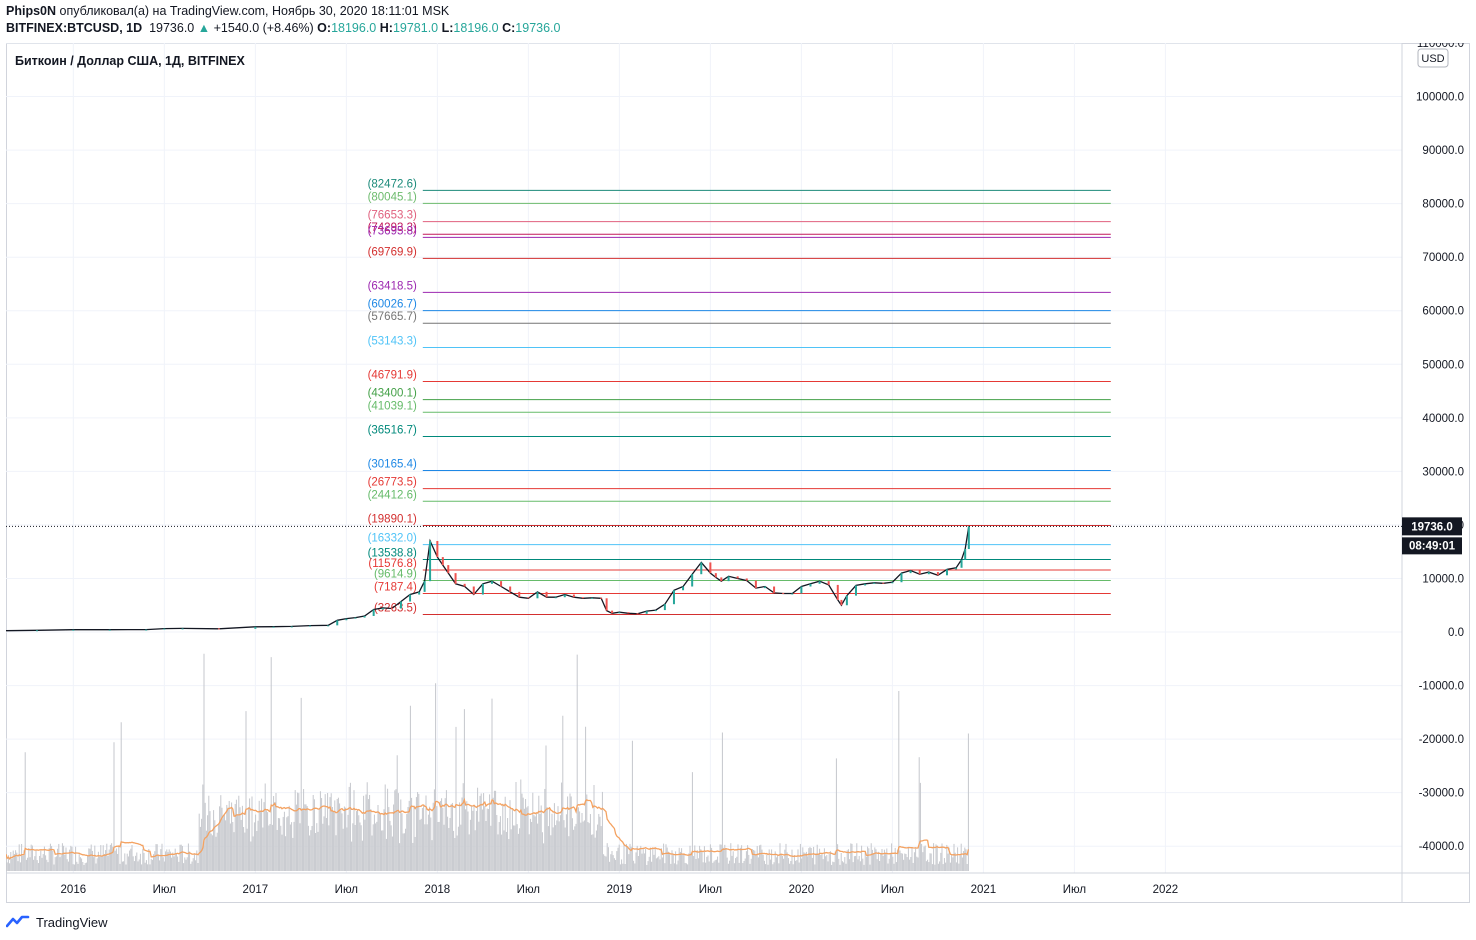 The image size is (1476, 940). I want to click on fib-level-label: (11576.8), so click(392, 564).